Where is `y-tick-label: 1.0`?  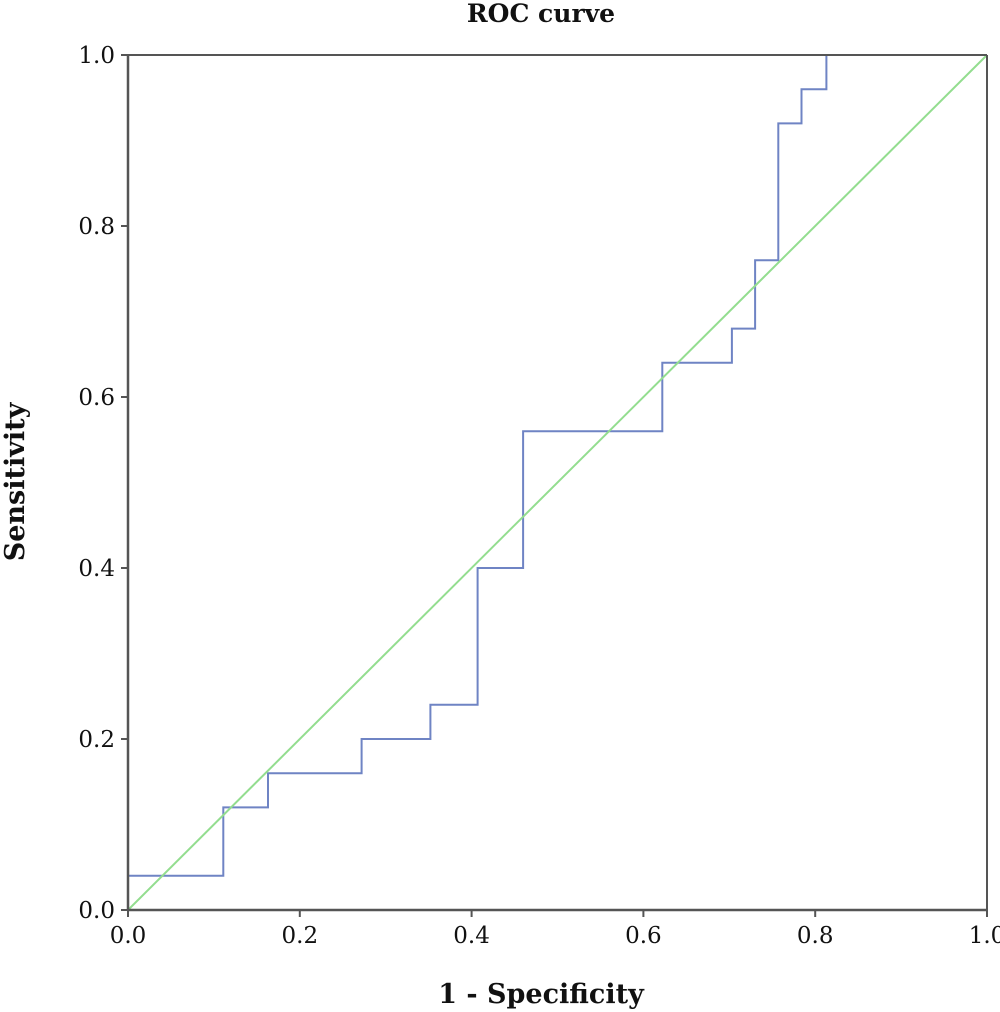
y-tick-label: 1.0 is located at coordinates (96, 56).